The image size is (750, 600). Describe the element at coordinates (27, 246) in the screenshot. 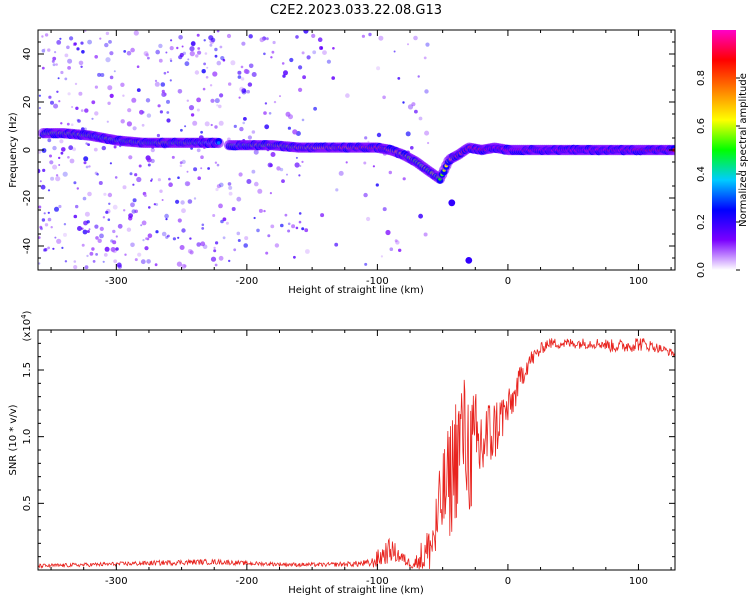

I see `y-tick-label: -40` at that location.